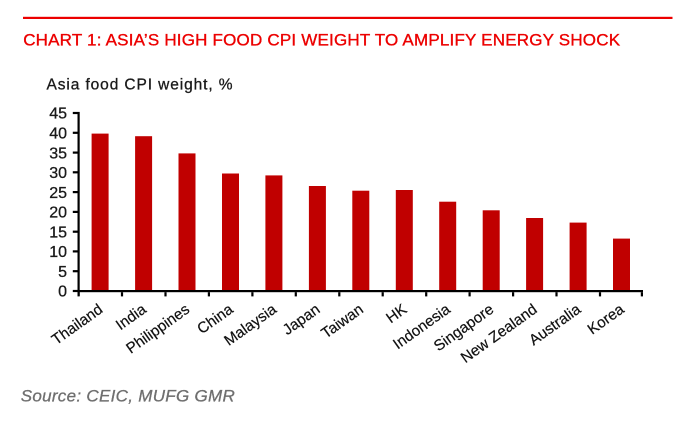 This screenshot has width=690, height=436. I want to click on svg-text: Asia food CPI weight, %, so click(140, 85).